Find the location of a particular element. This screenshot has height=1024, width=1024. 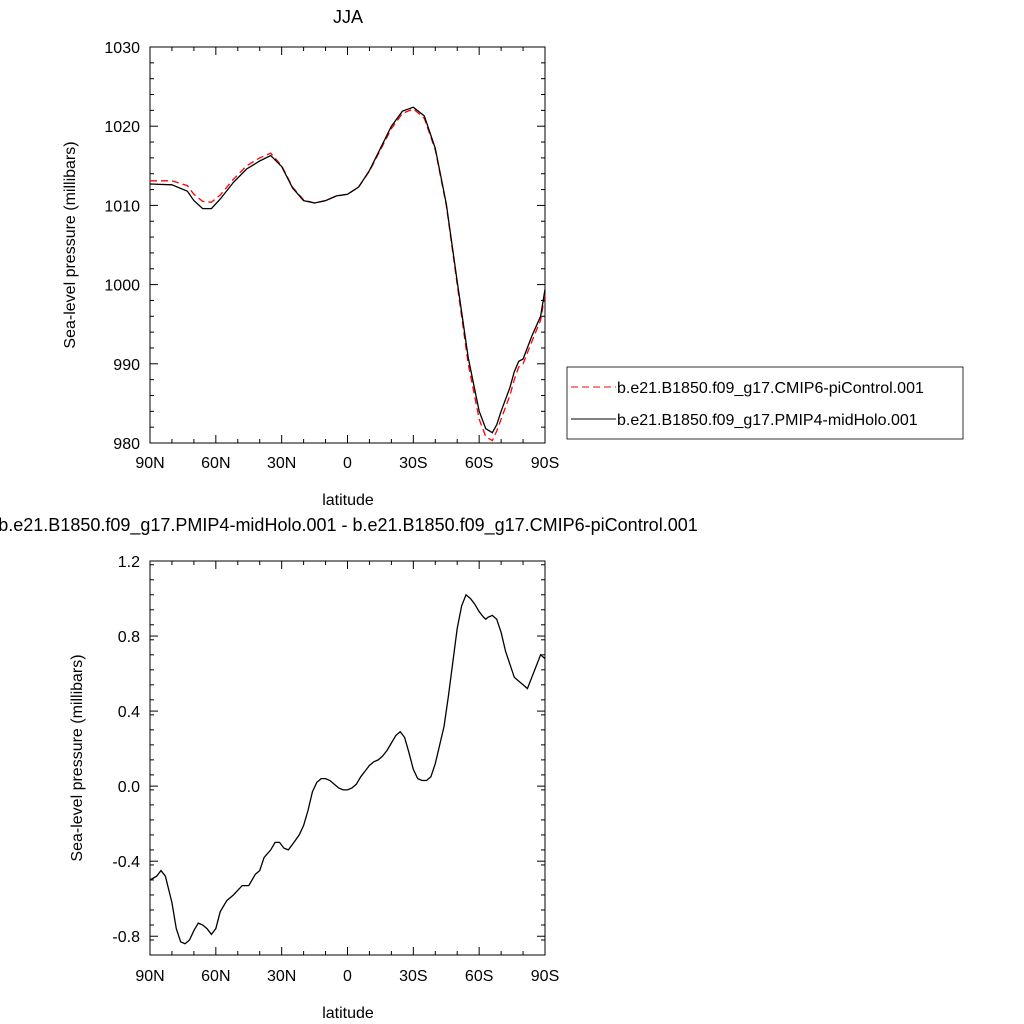

chart-bottom-series is located at coordinates (347, 769).